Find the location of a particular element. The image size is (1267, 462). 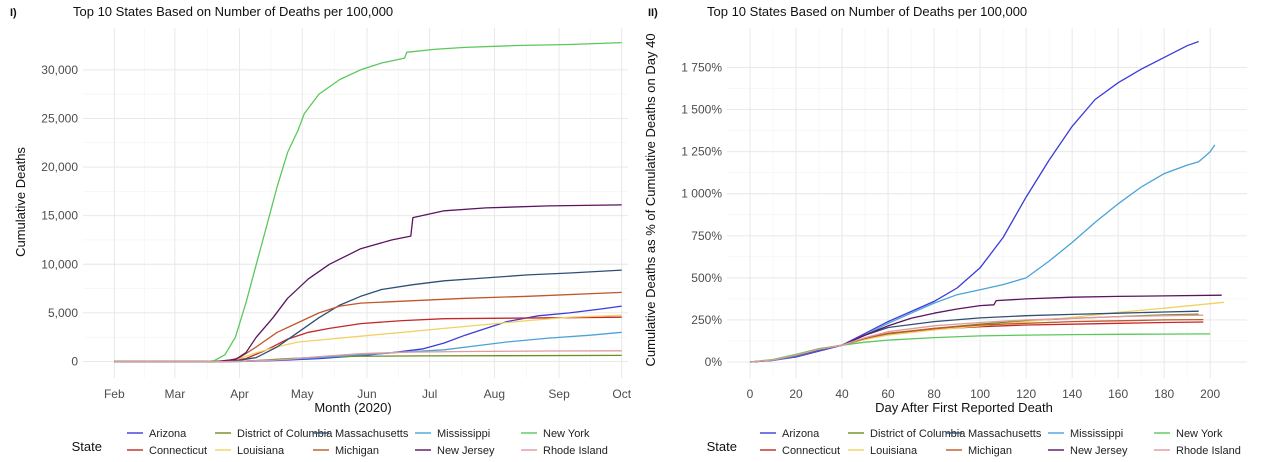

x-tick-label: 120 is located at coordinates (1026, 394).